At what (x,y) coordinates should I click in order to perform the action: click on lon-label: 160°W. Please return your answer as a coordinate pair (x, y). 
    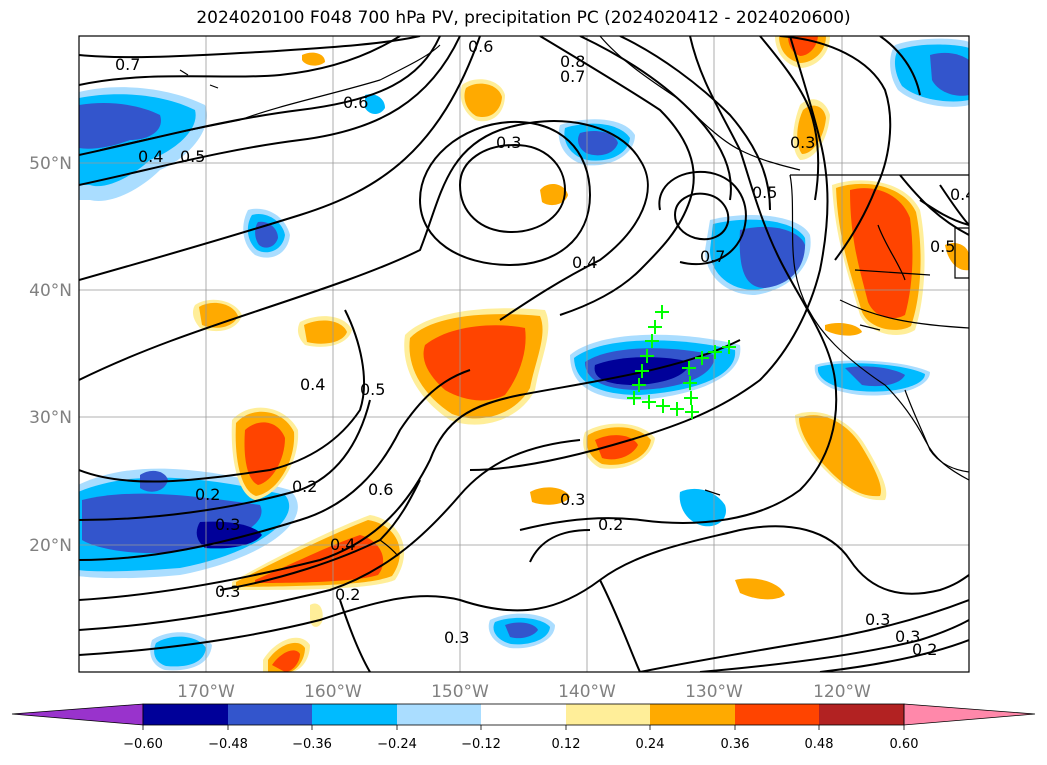
    Looking at the image, I should click on (333, 692).